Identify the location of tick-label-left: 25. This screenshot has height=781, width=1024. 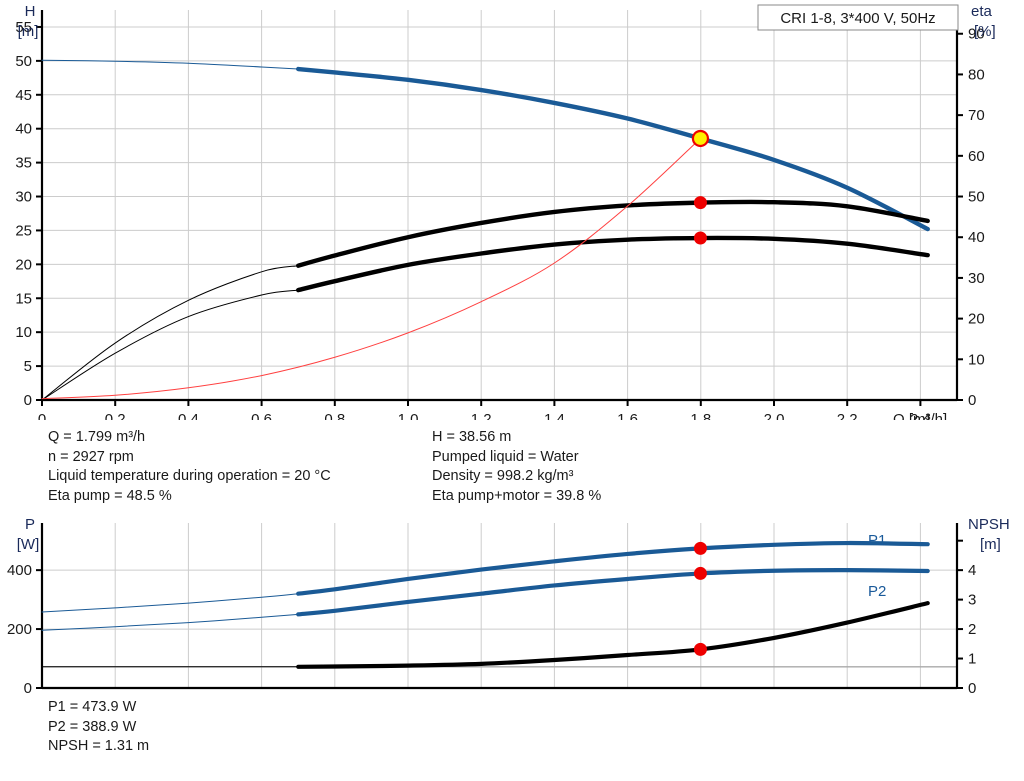
(23, 230).